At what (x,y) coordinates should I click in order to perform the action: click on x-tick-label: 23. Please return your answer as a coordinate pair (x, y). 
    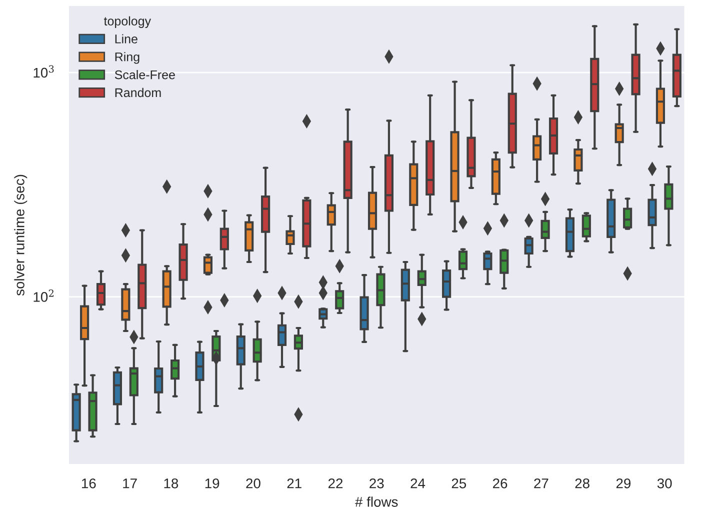
    Looking at the image, I should click on (377, 483).